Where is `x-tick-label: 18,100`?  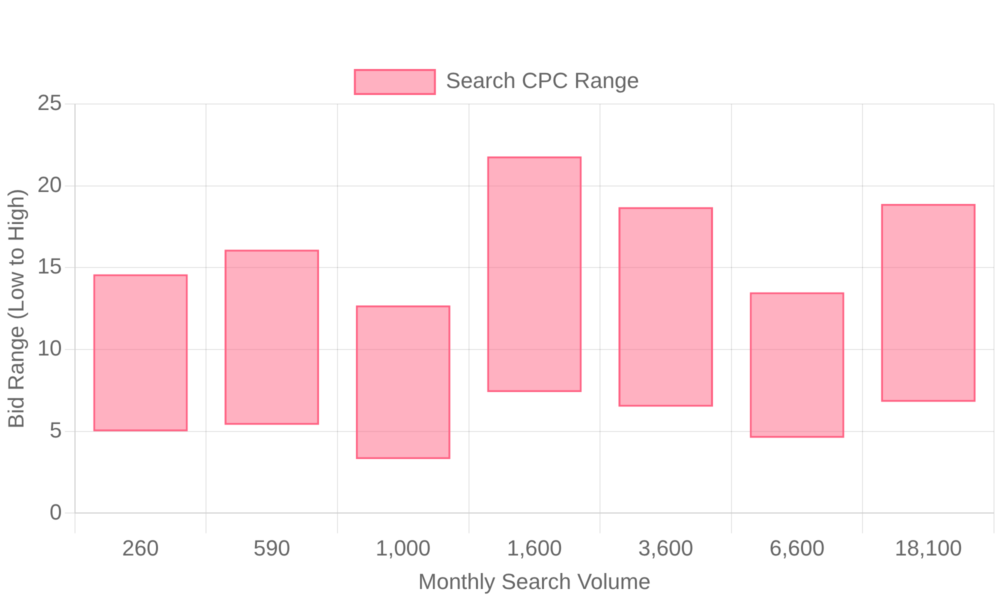 x-tick-label: 18,100 is located at coordinates (928, 547).